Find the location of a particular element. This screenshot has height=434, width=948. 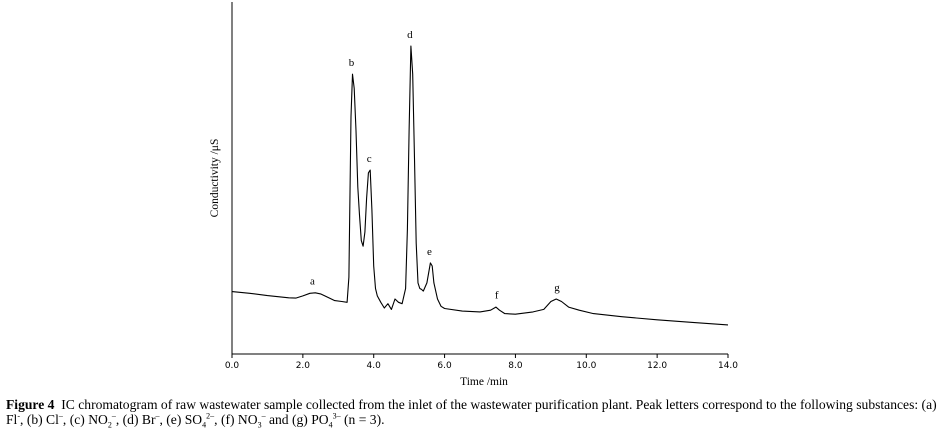

peak-label-f: f is located at coordinates (497, 295).